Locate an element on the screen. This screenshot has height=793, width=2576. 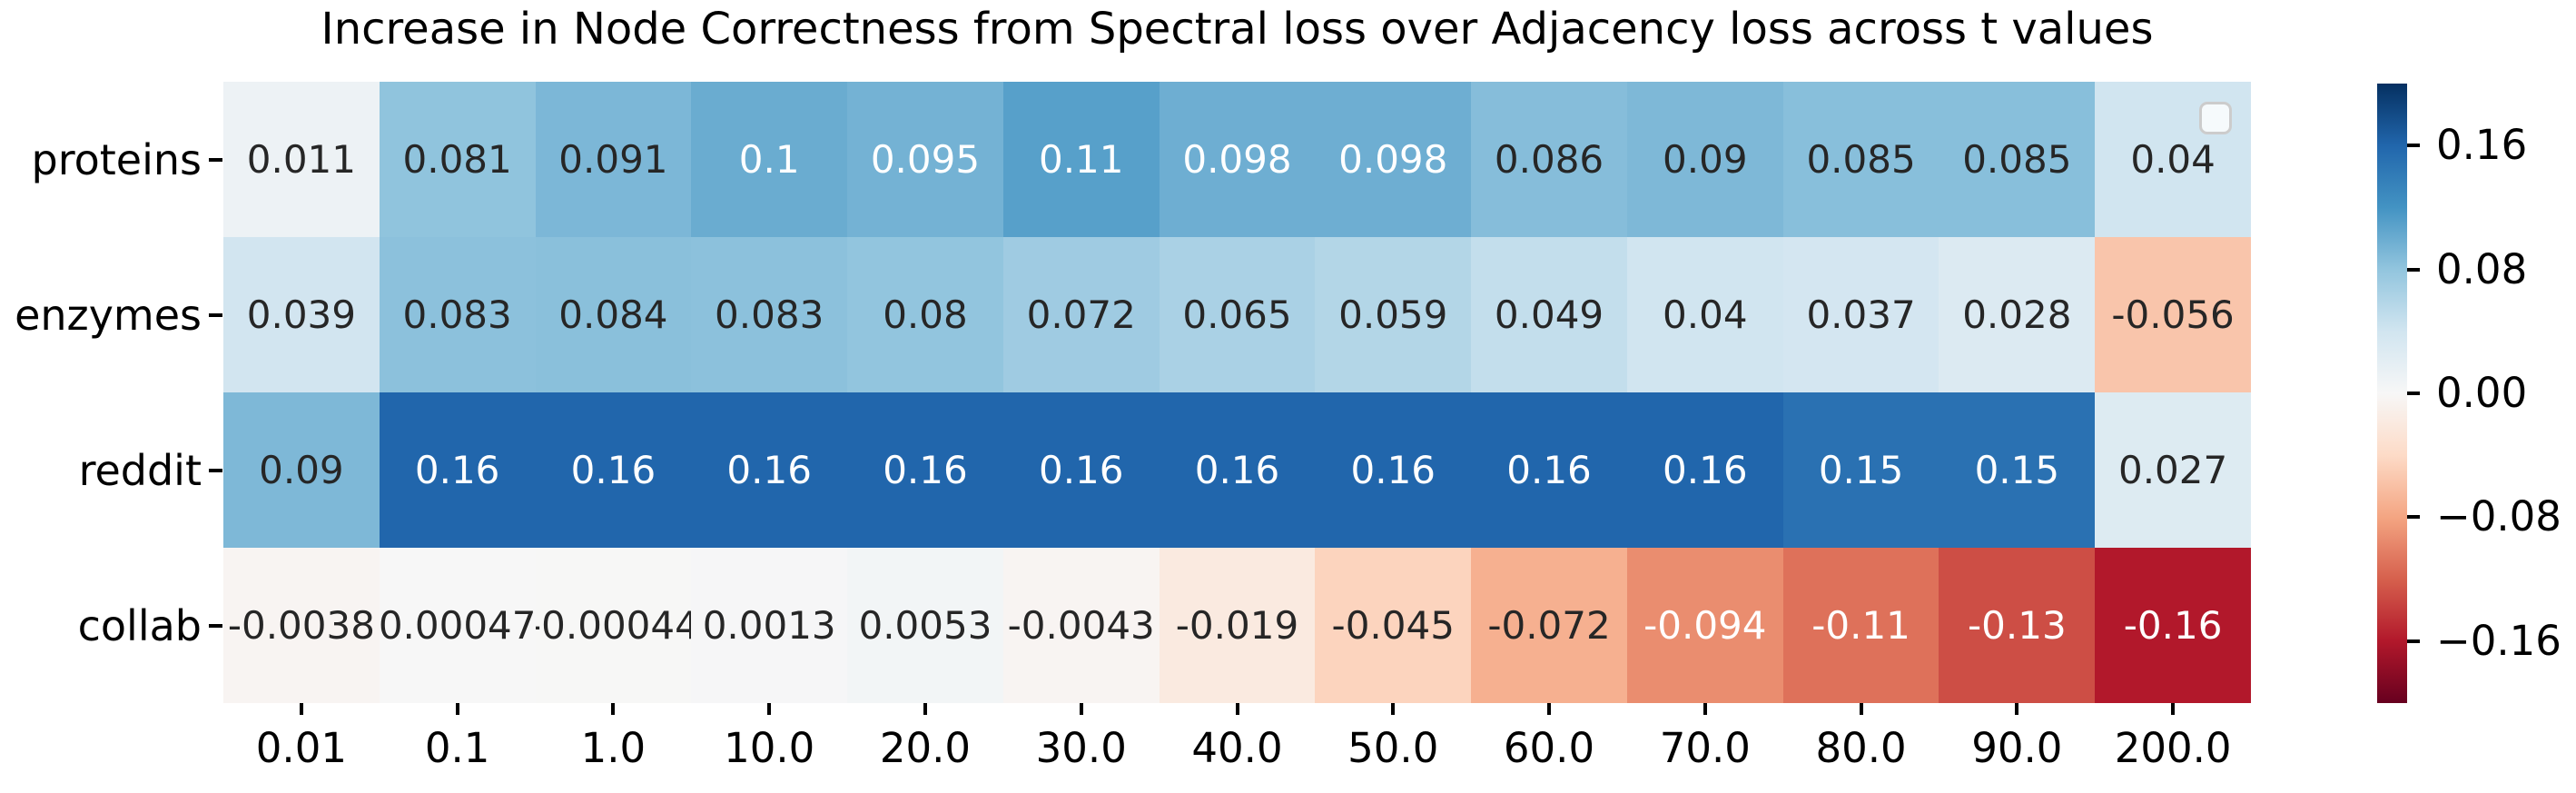
heatmap-cell: -0.019 is located at coordinates (1237, 625).